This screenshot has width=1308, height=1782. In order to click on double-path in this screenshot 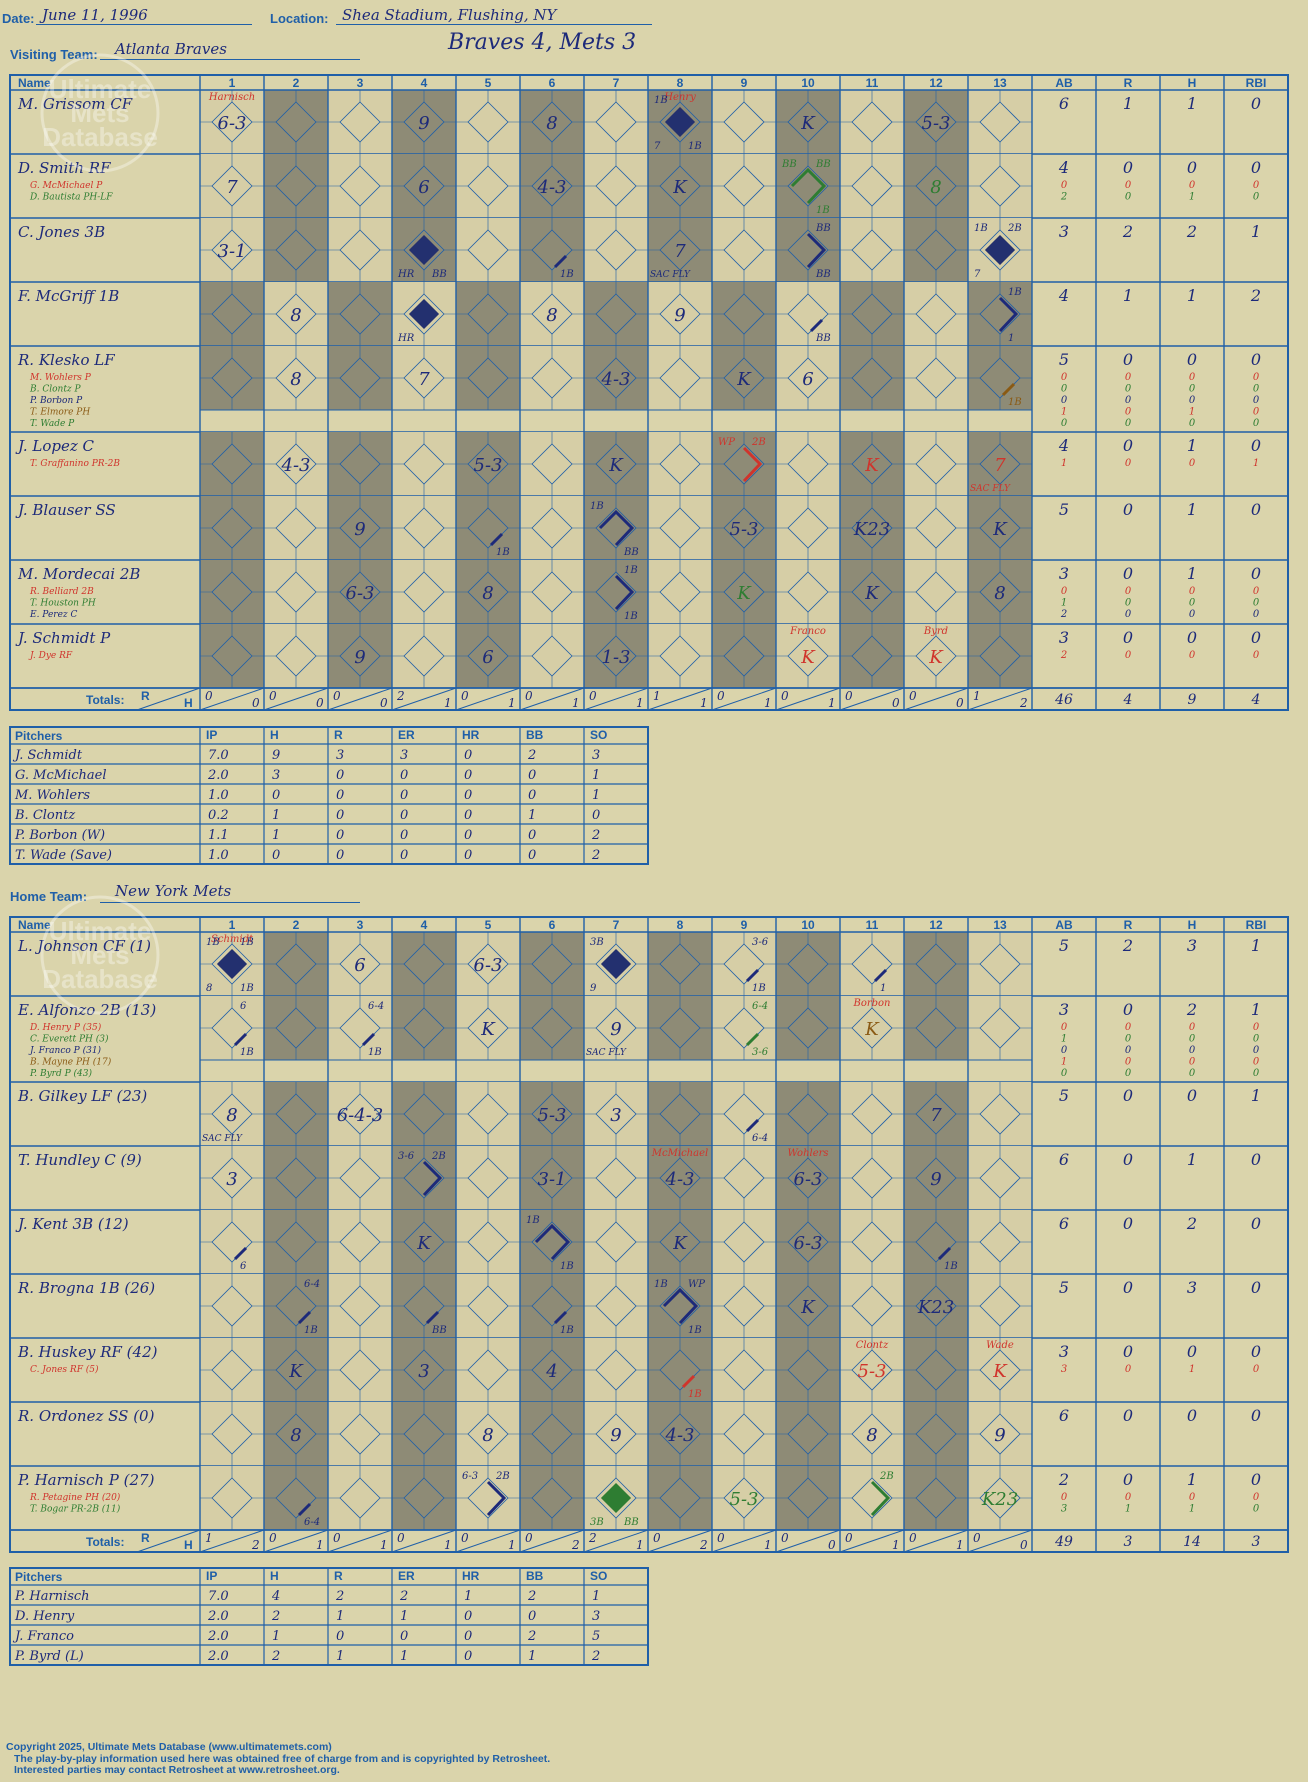, I will do `click(1008, 314)`.